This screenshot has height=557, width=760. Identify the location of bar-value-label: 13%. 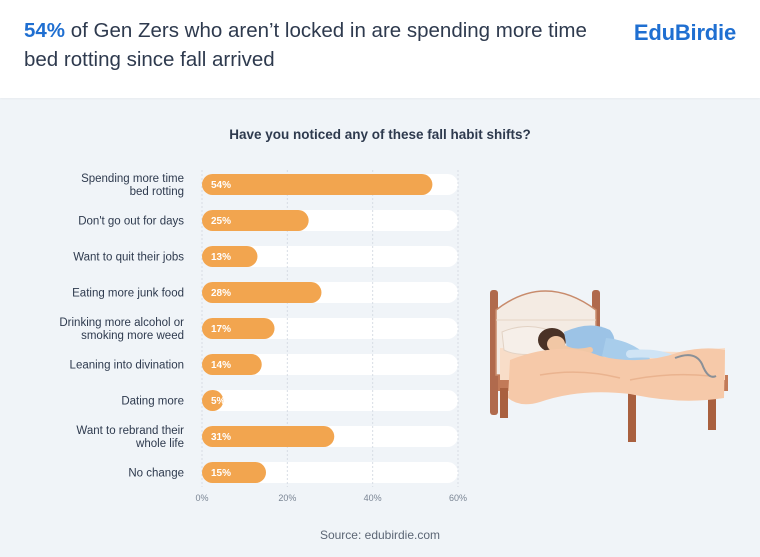
(221, 257).